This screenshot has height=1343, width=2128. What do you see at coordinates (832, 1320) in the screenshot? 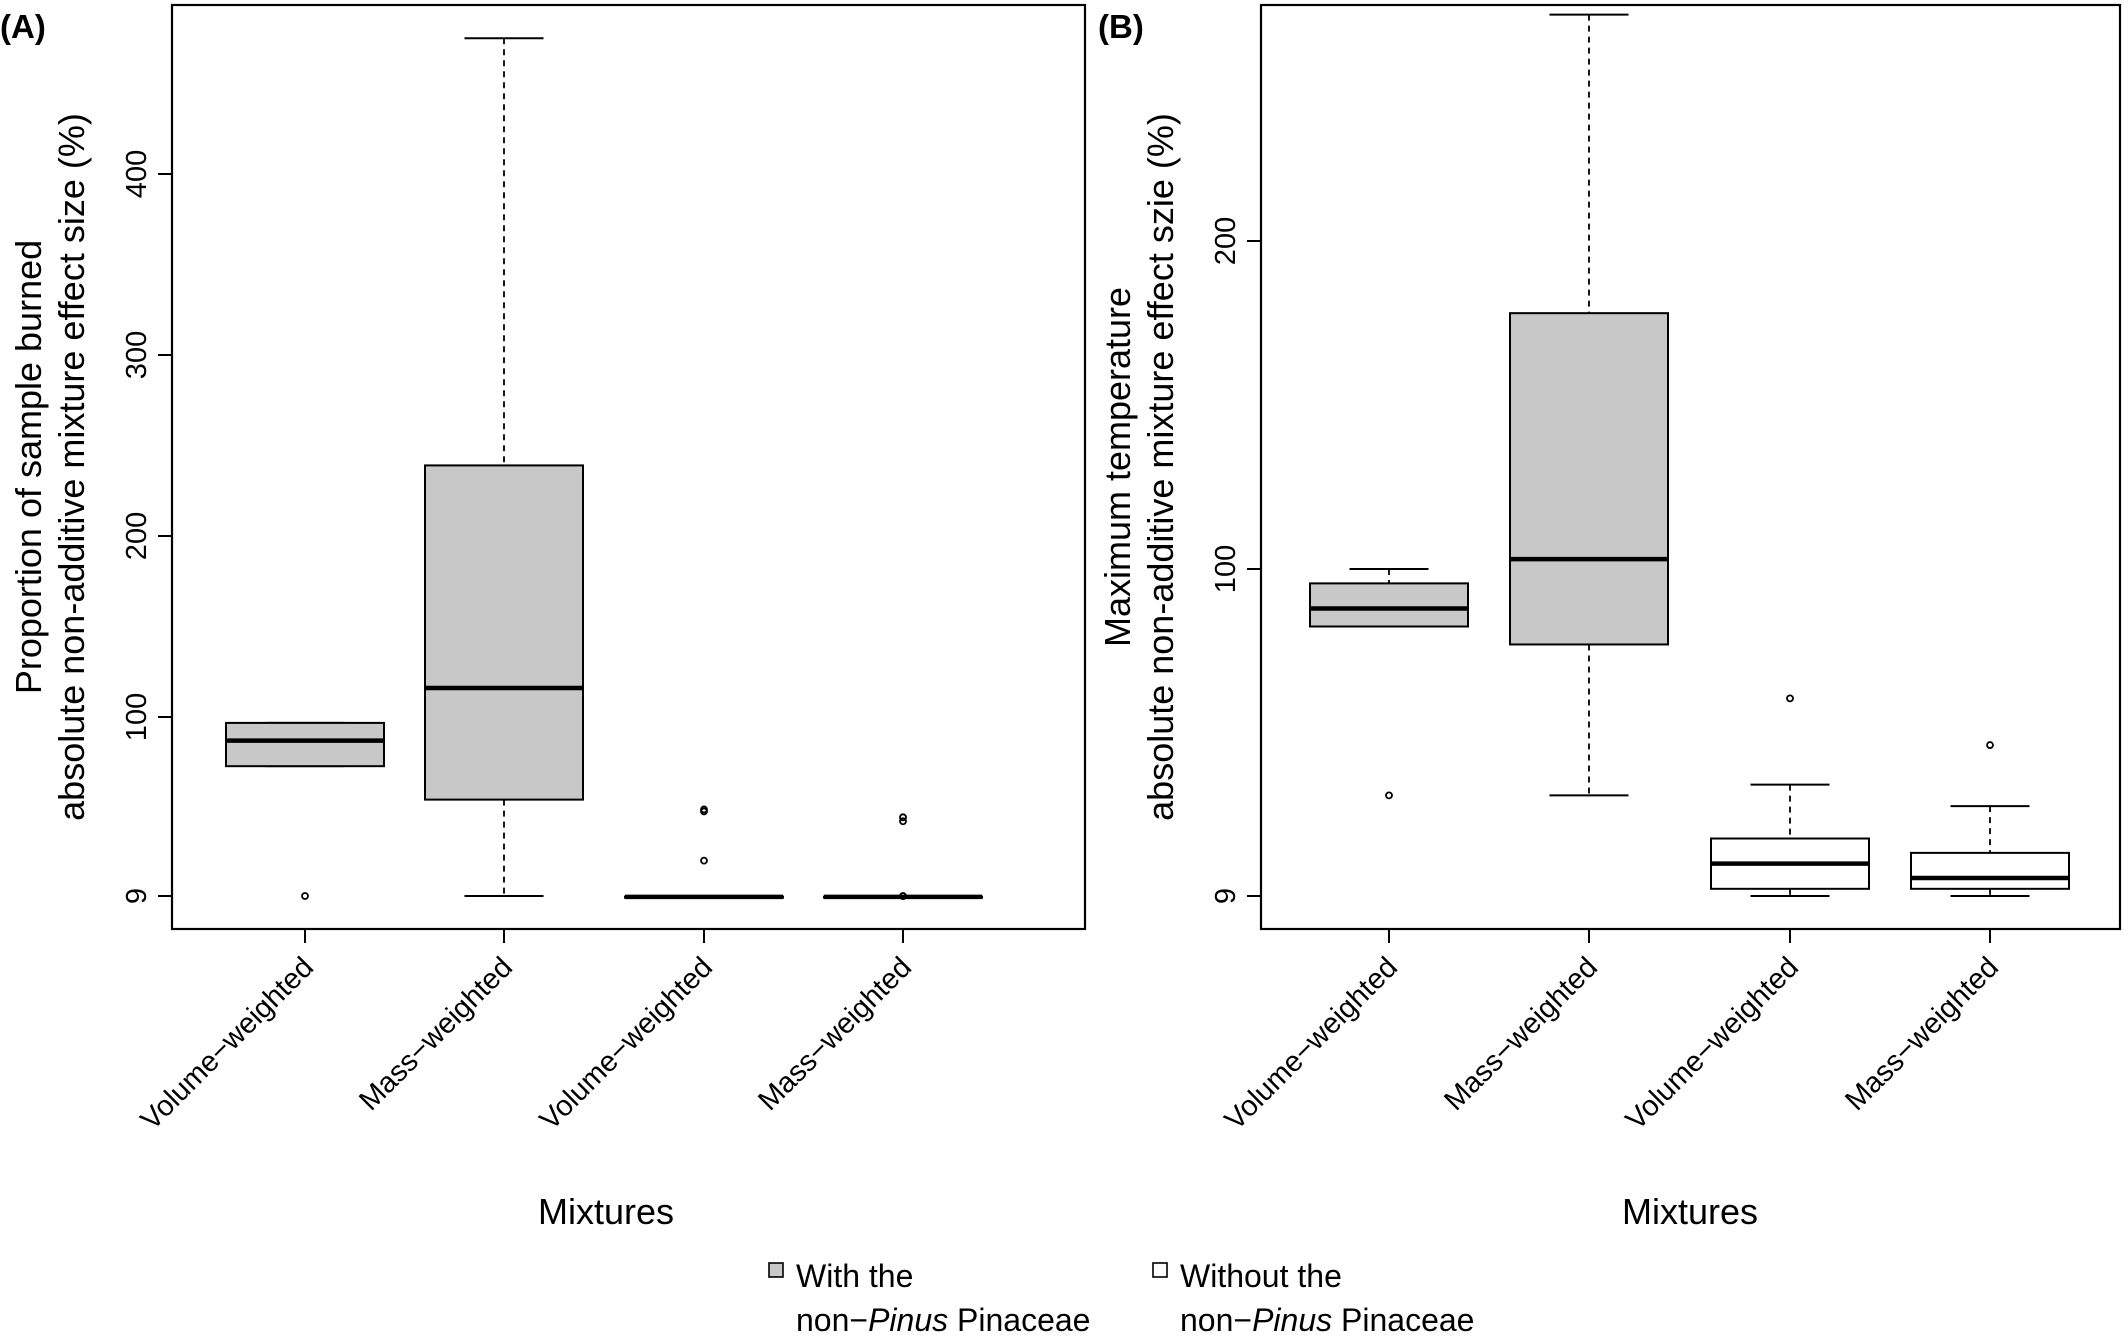
I see `legend-with-prefix: non−` at bounding box center [832, 1320].